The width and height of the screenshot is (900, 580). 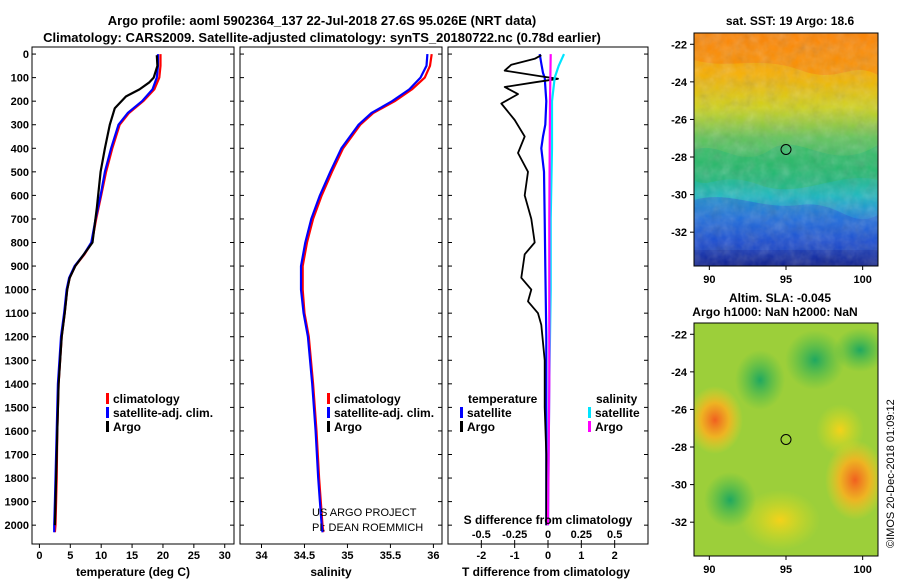 I want to click on legend-argo: Argo, so click(x=127, y=427).